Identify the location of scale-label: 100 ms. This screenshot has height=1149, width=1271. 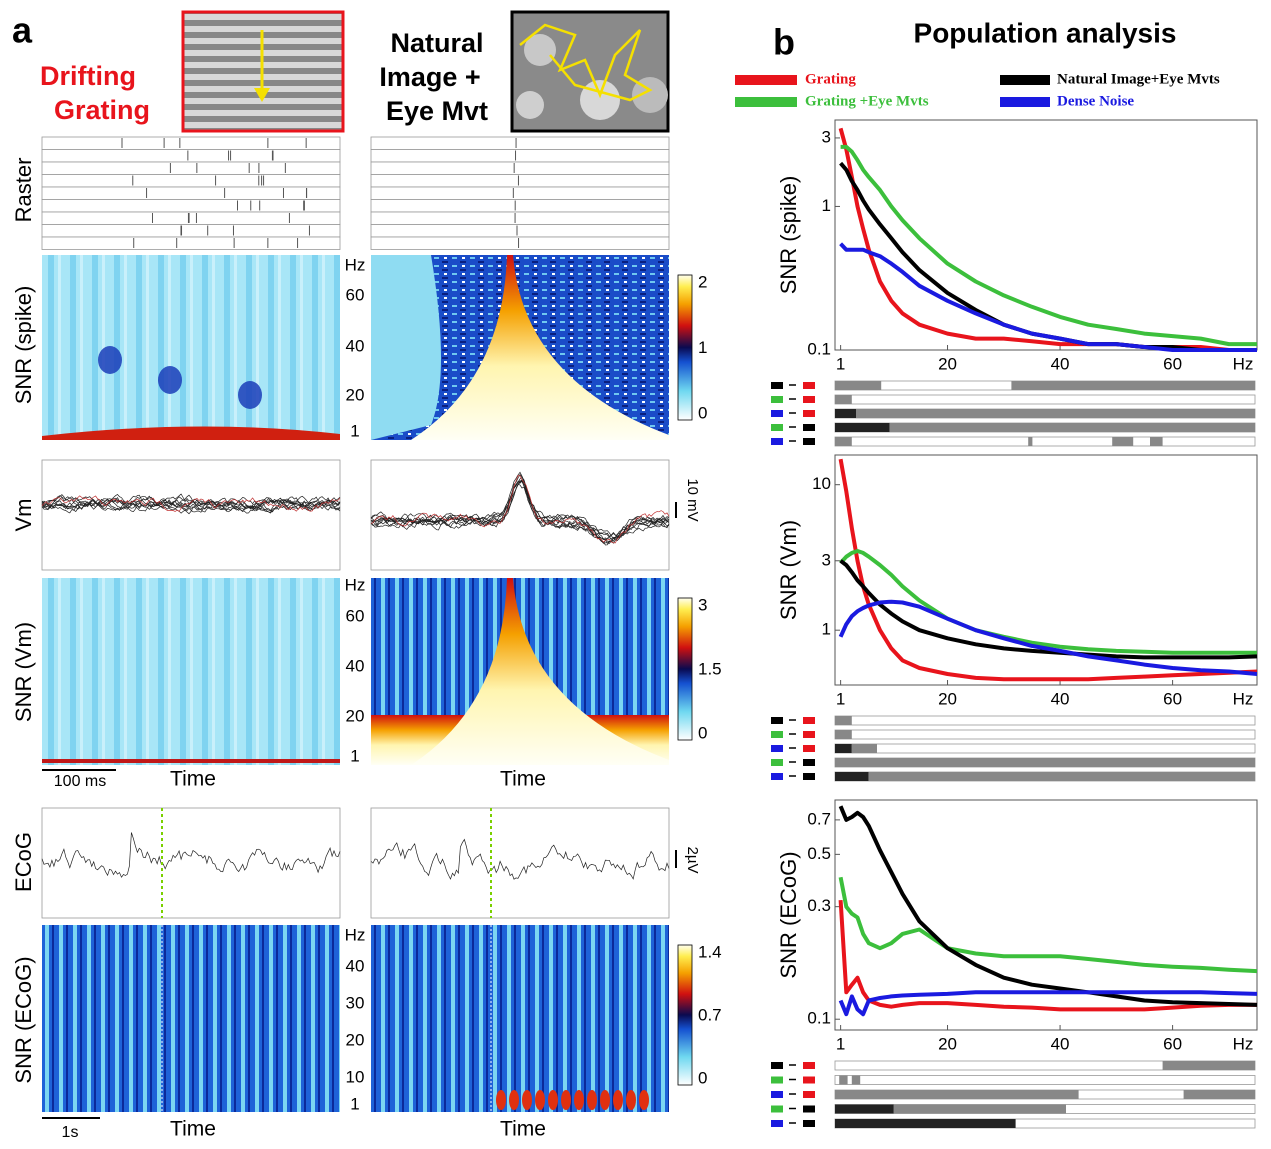
(80, 781).